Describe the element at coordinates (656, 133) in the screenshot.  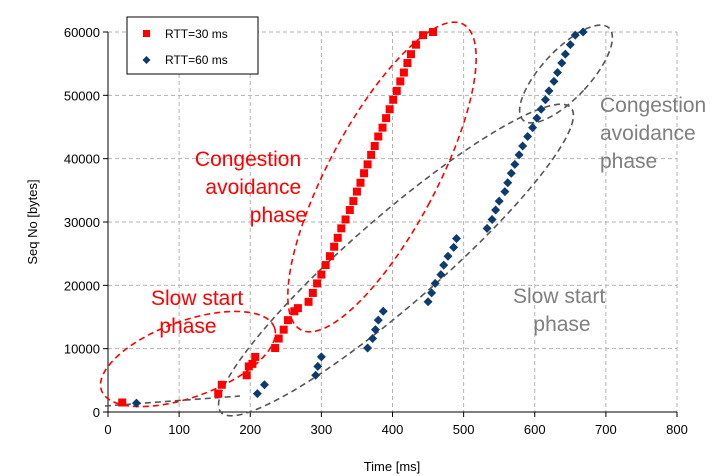
I see `annotation-congestion-gray: Congestion avoidance phase` at that location.